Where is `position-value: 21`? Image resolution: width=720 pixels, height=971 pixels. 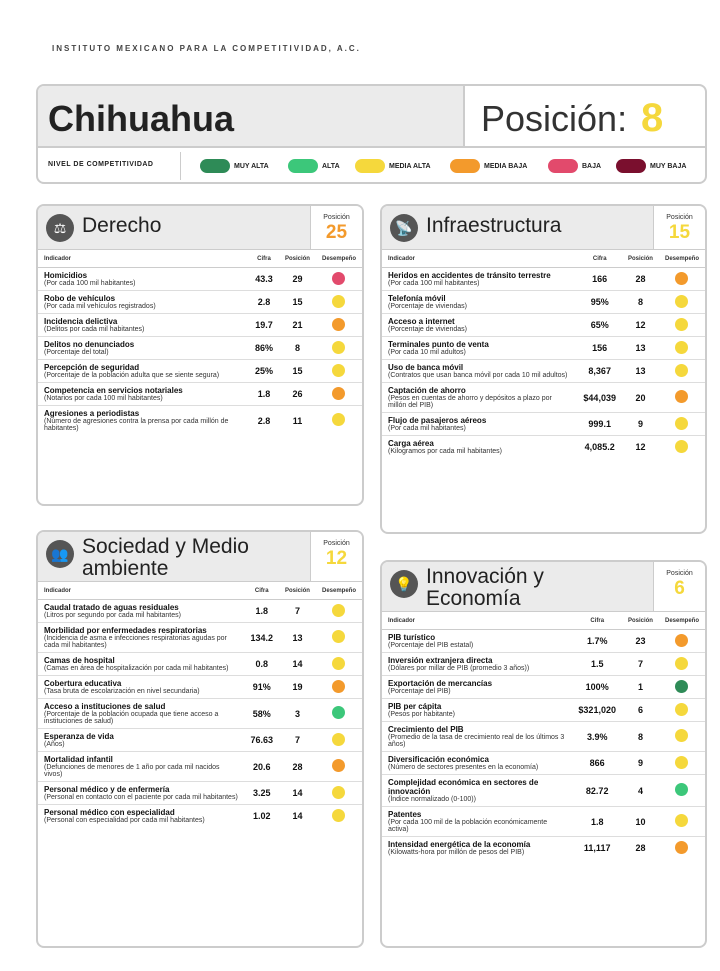
position-value: 21 is located at coordinates (297, 325).